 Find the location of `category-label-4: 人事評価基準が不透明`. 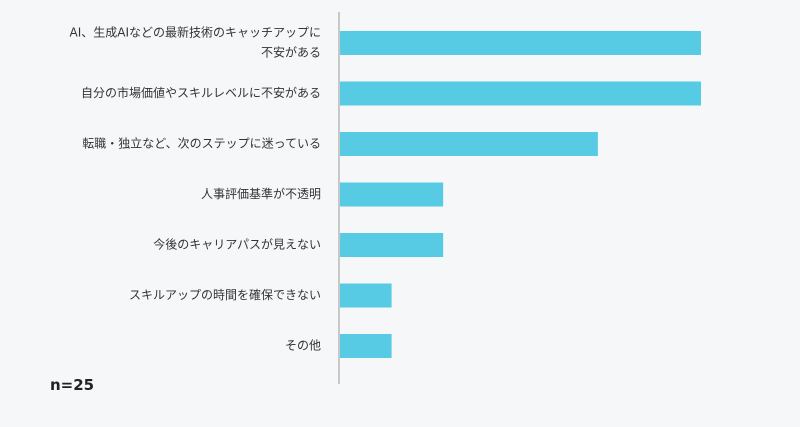

category-label-4: 人事評価基準が不透明 is located at coordinates (261, 193).